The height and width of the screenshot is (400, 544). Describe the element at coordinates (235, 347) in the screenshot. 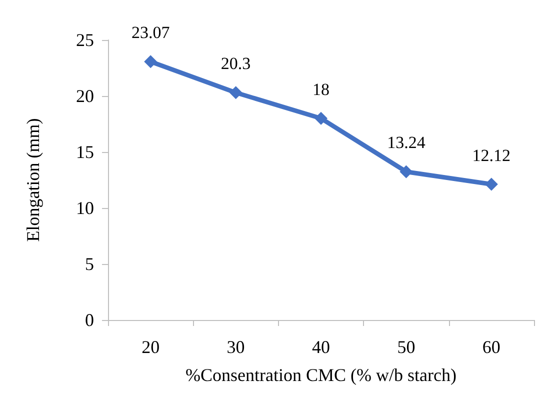

I see `x-tick-label: 30` at that location.